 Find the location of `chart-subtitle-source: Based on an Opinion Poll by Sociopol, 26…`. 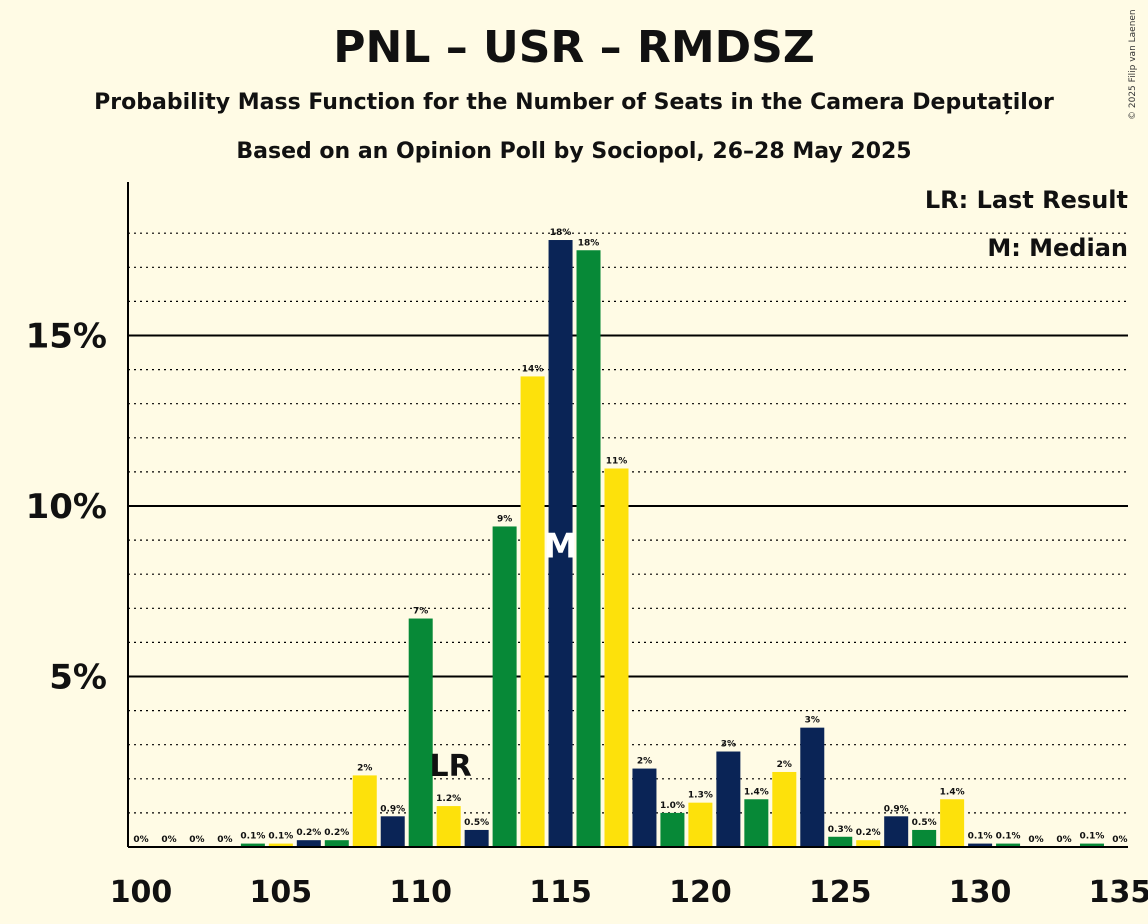

chart-subtitle-source: Based on an Opinion Poll by Sociopol, 26… is located at coordinates (574, 151).